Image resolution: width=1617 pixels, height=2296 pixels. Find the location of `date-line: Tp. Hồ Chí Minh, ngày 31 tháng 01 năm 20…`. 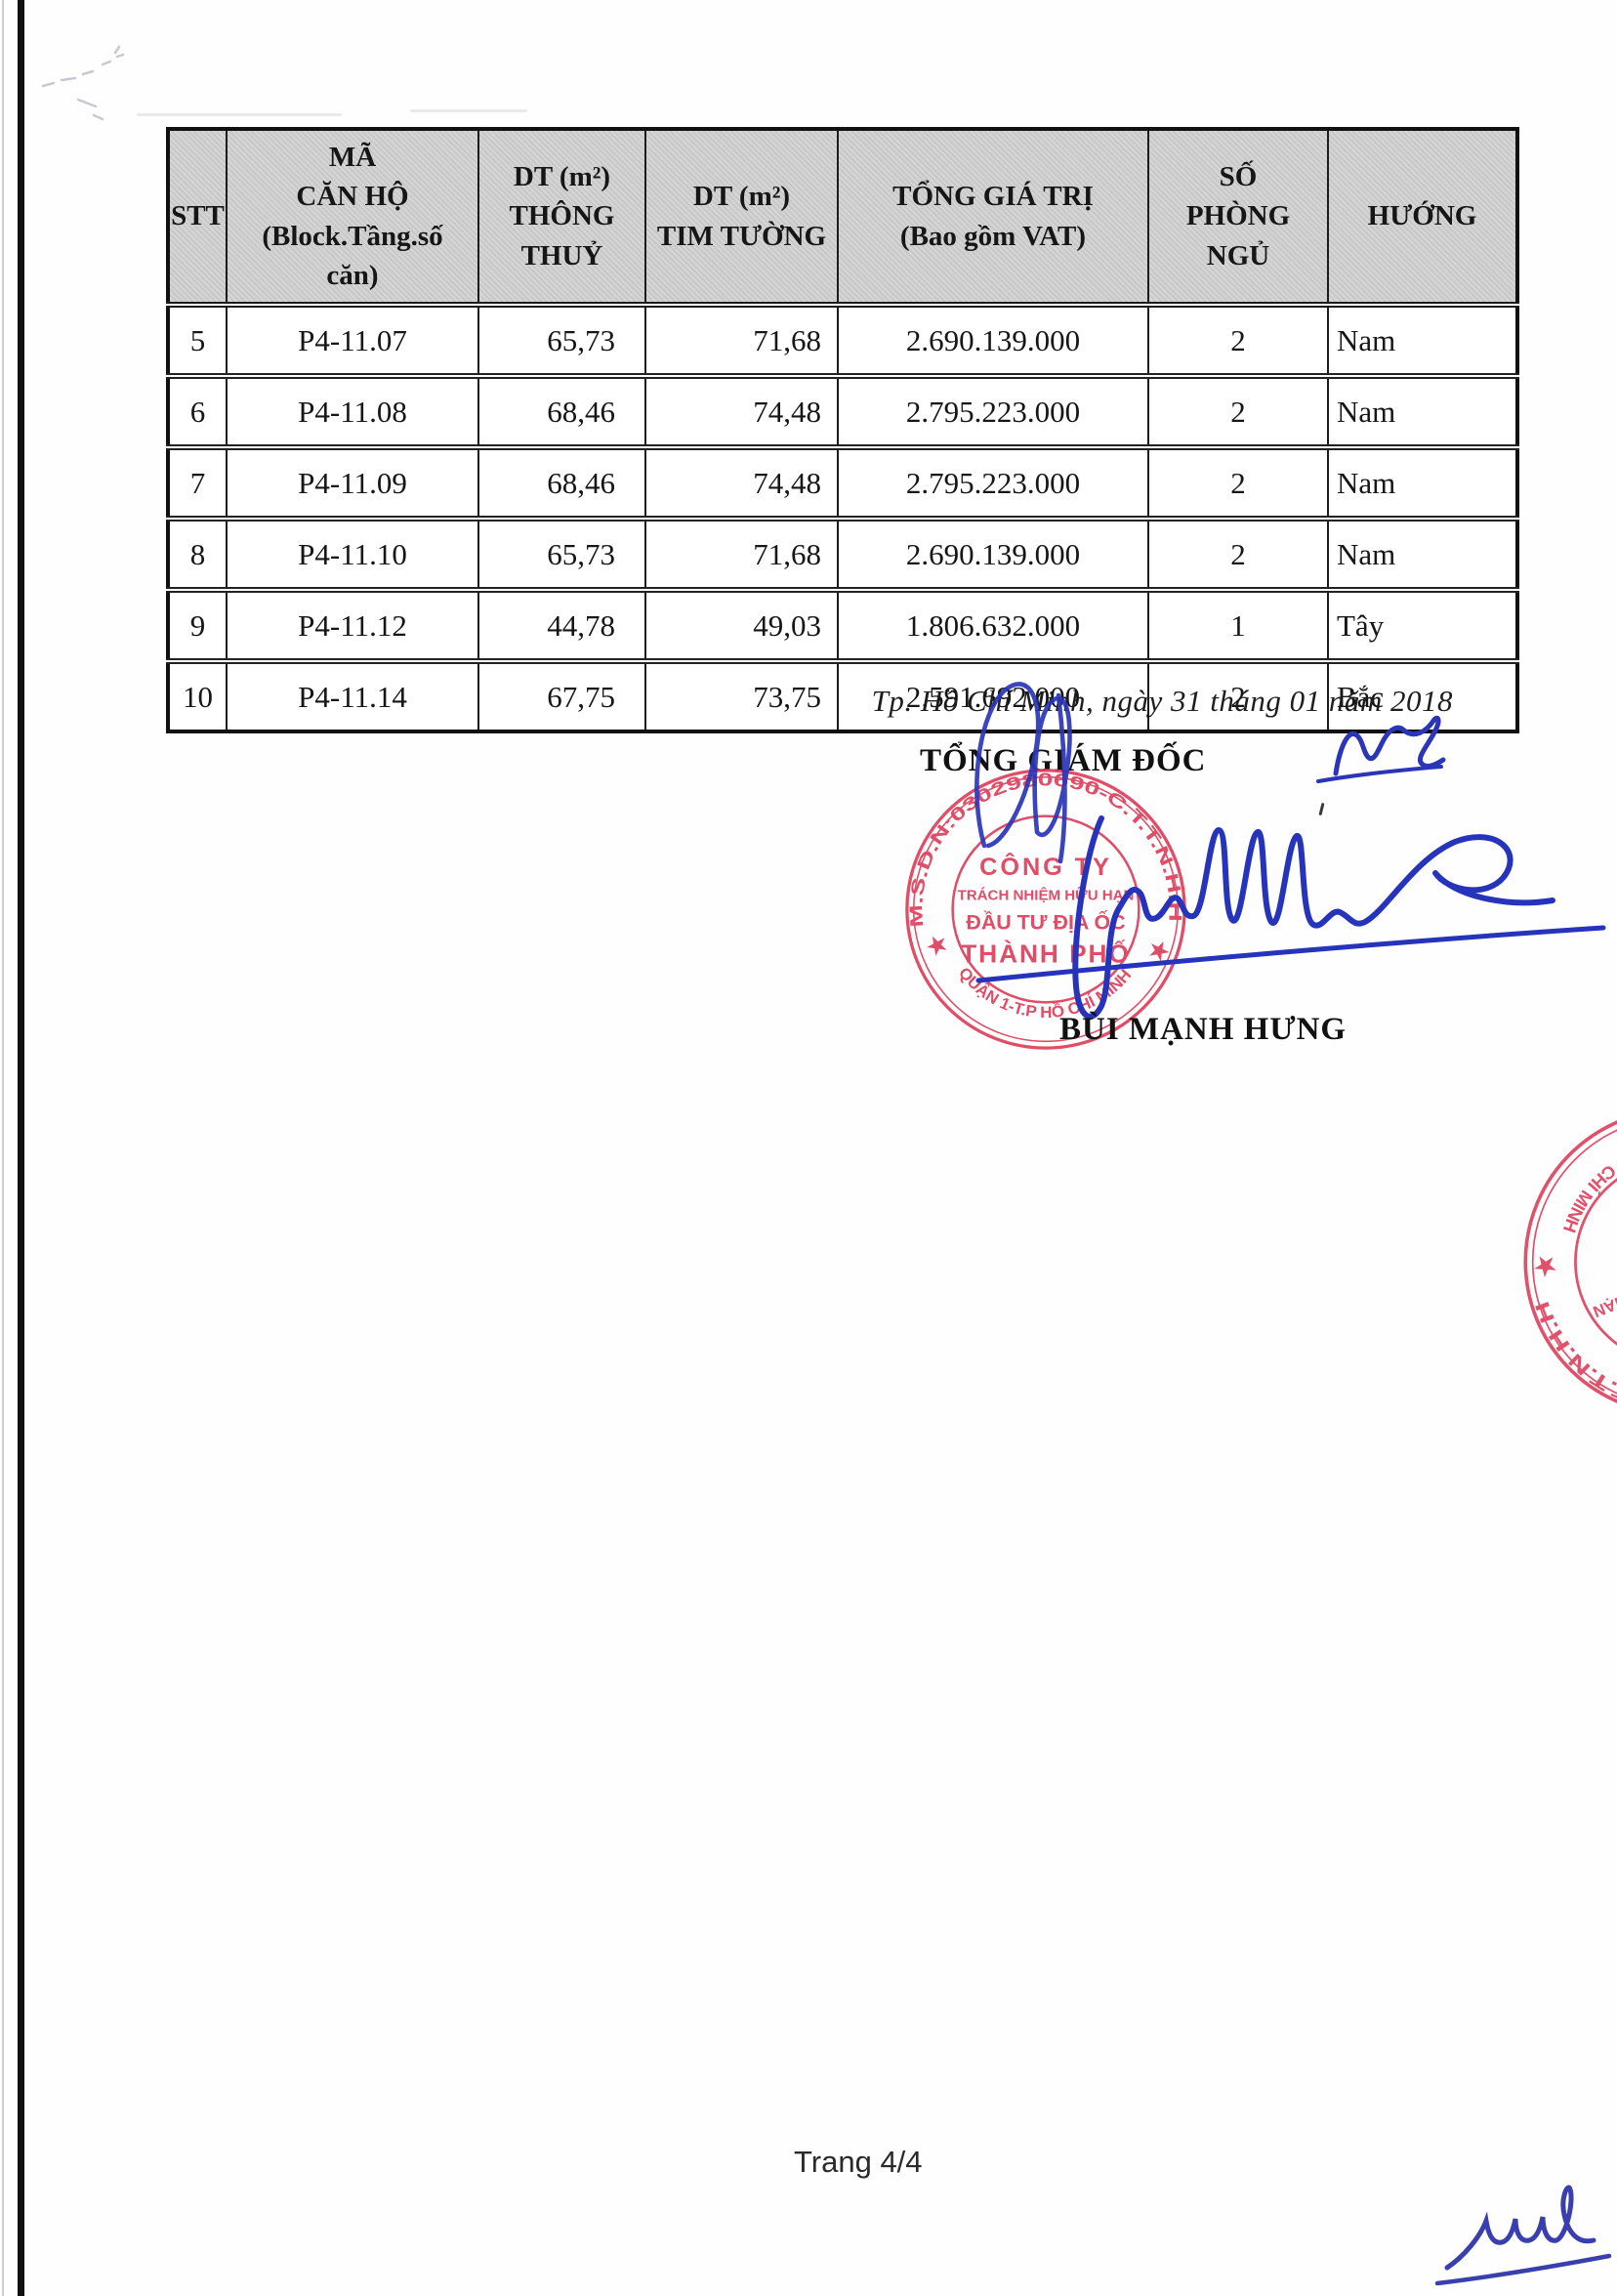

date-line: Tp. Hồ Chí Minh, ngày 31 tháng 01 năm 20… is located at coordinates (1162, 701).